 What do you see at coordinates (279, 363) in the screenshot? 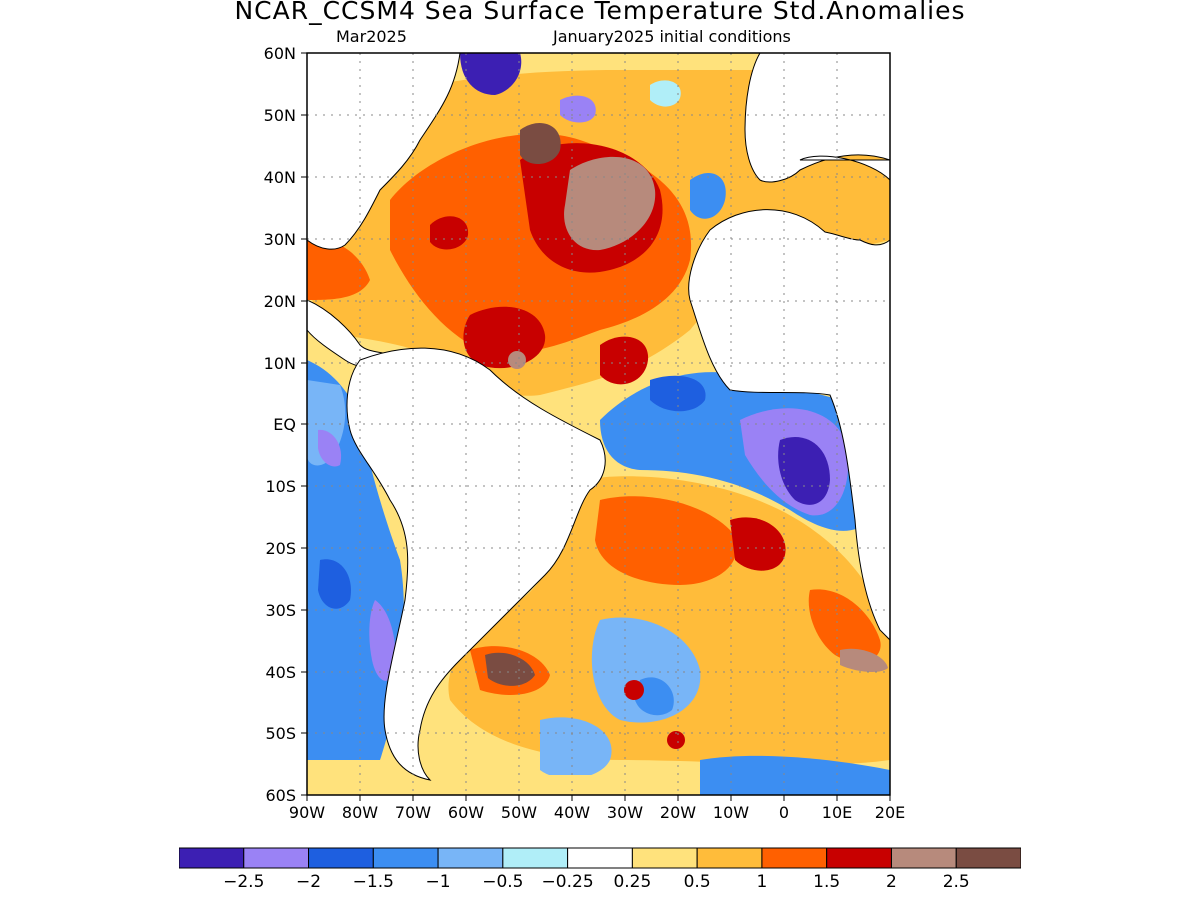
I see `lat-label-10n: 10N` at bounding box center [279, 363].